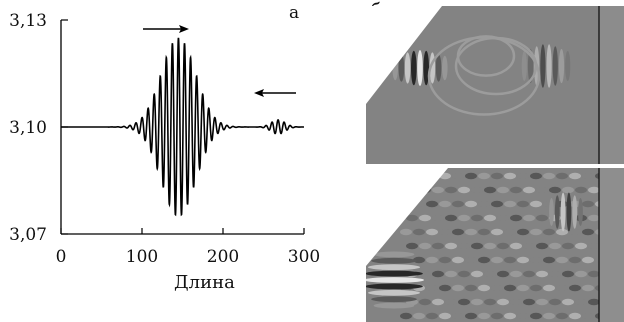 The height and width of the screenshot is (322, 624). I want to click on y-tick-label: 3,10, so click(28, 128).